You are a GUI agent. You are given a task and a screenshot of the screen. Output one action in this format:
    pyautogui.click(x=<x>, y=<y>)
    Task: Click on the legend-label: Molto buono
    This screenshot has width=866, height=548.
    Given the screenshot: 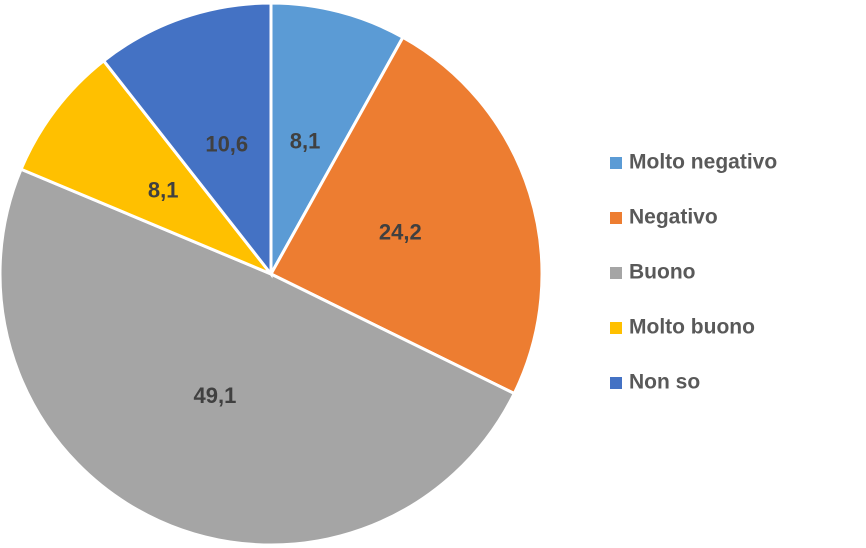 What is the action you would take?
    pyautogui.click(x=692, y=327)
    